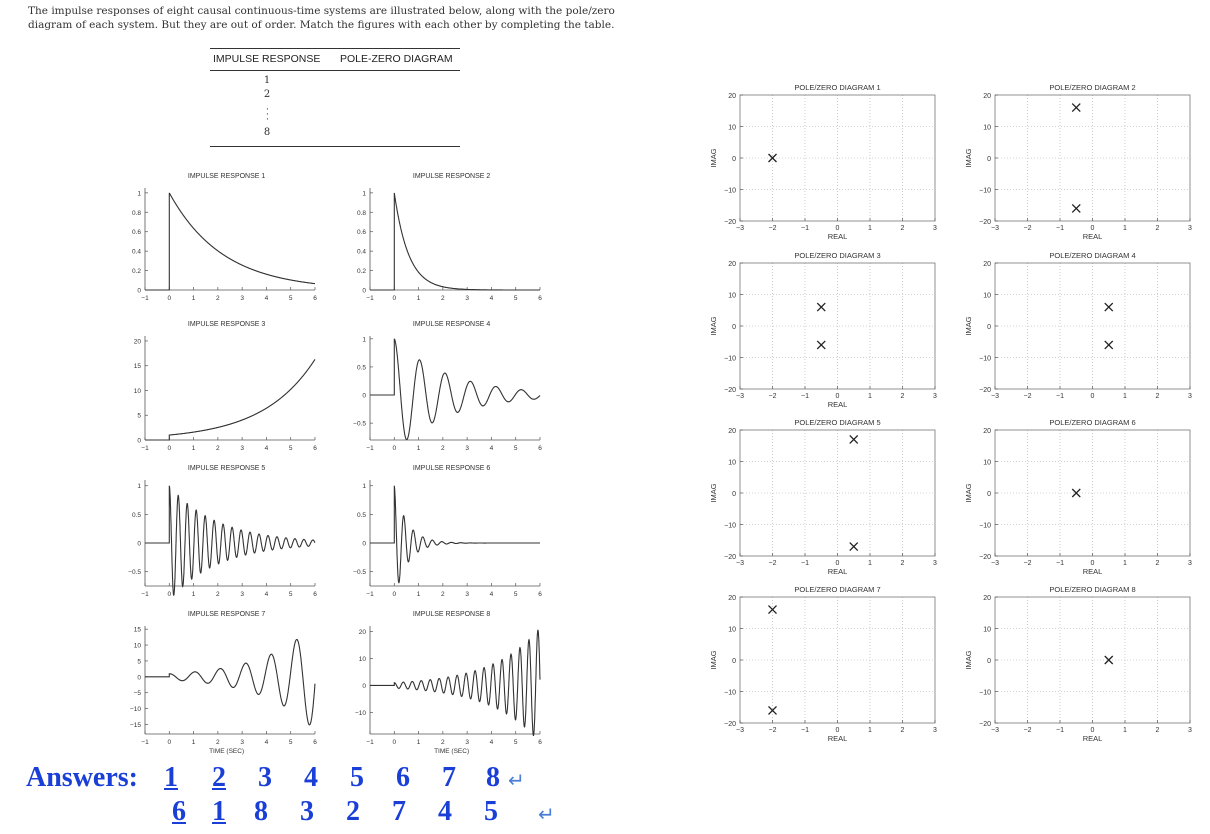 Image resolution: width=1210 pixels, height=834 pixels. Describe the element at coordinates (455, 241) in the screenshot. I see `impulse-response-curve` at that location.